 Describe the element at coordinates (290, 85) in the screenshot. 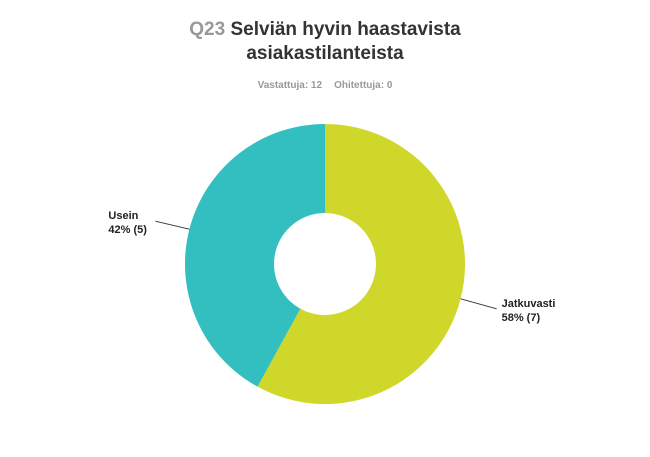

I see `answered-count: Vastattuja: 12` at that location.